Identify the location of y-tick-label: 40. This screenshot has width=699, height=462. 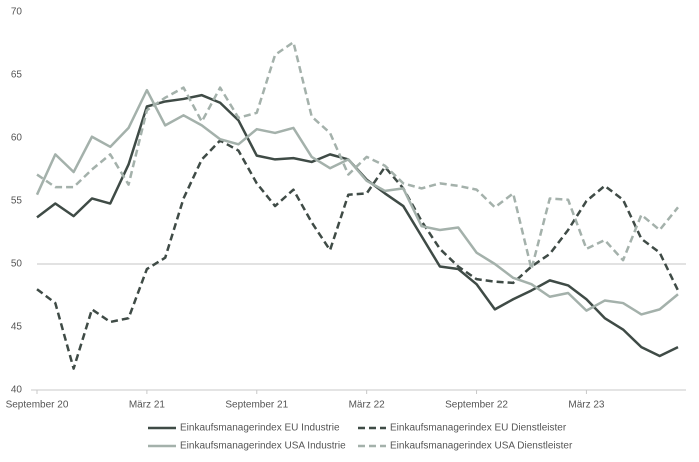
(17, 390).